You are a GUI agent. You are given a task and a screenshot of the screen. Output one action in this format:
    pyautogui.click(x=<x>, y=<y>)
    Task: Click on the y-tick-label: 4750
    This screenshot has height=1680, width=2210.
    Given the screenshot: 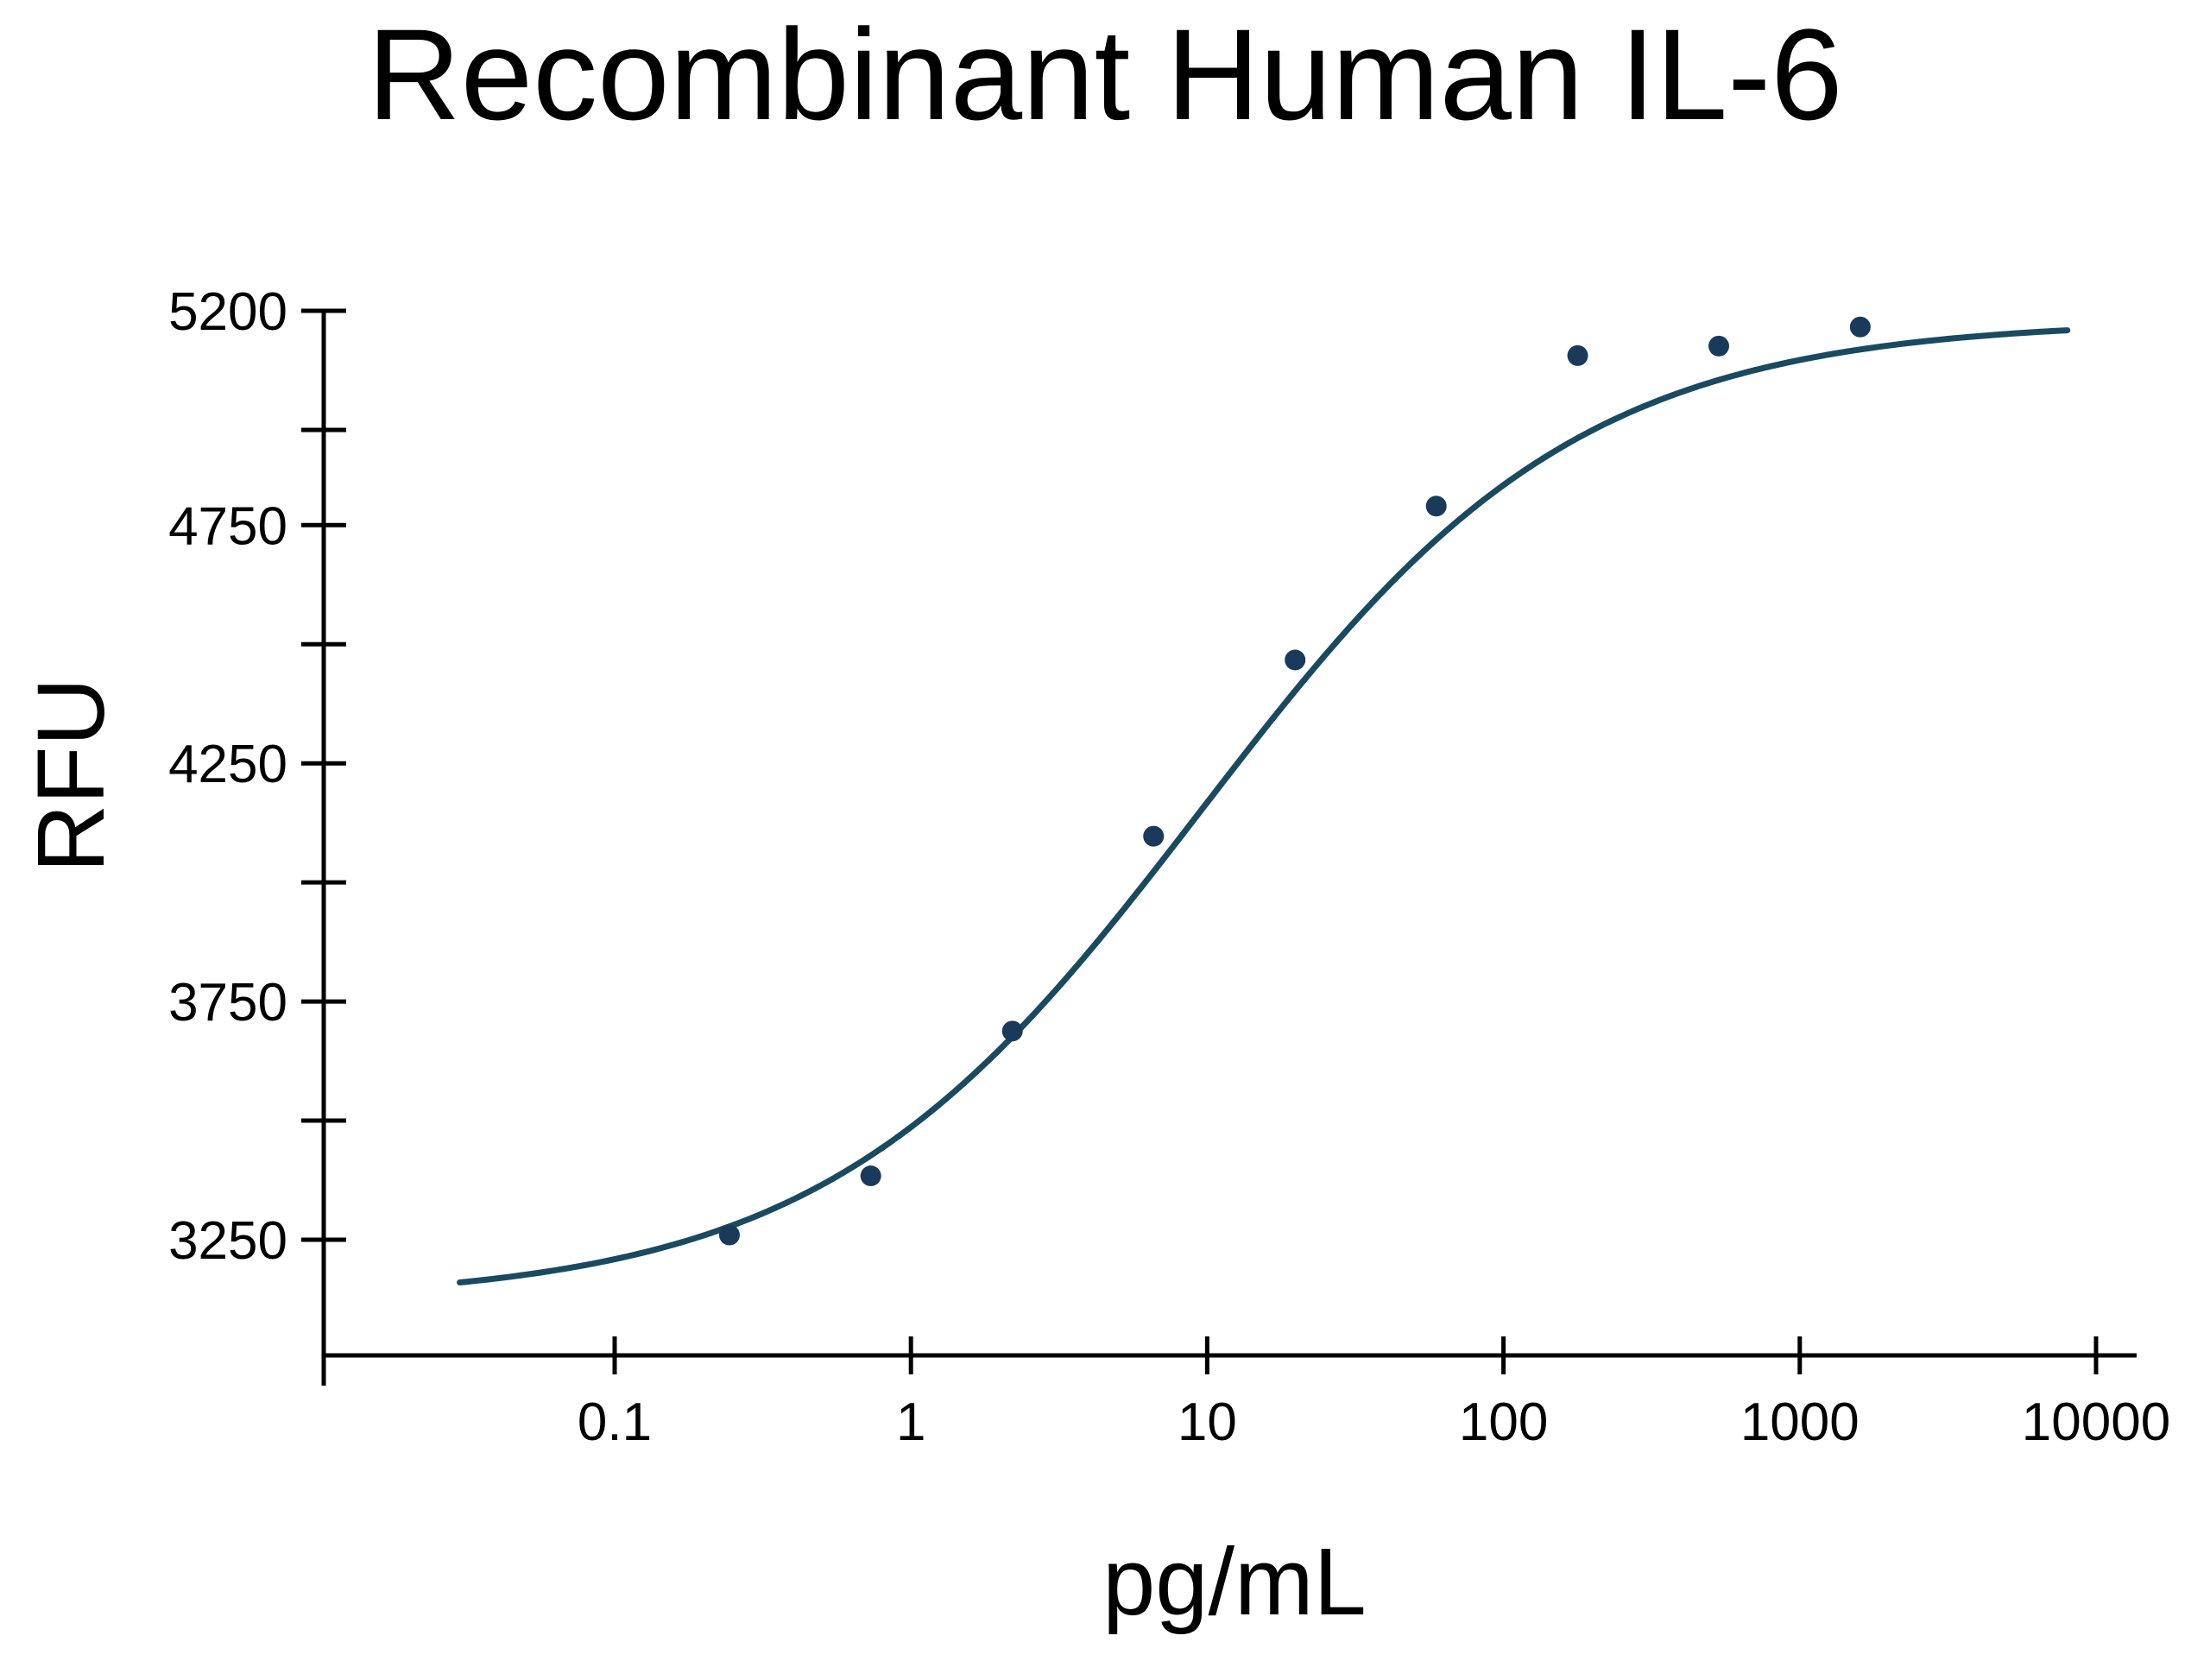 What is the action you would take?
    pyautogui.click(x=228, y=526)
    